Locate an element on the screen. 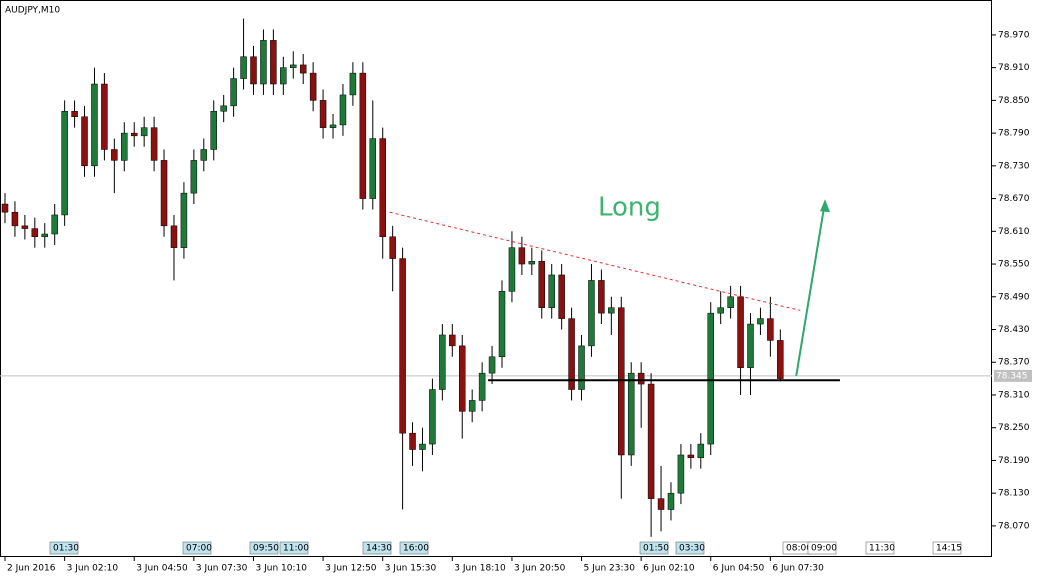 The width and height of the screenshot is (1039, 579). time-marker-label: 11:30 is located at coordinates (882, 549).